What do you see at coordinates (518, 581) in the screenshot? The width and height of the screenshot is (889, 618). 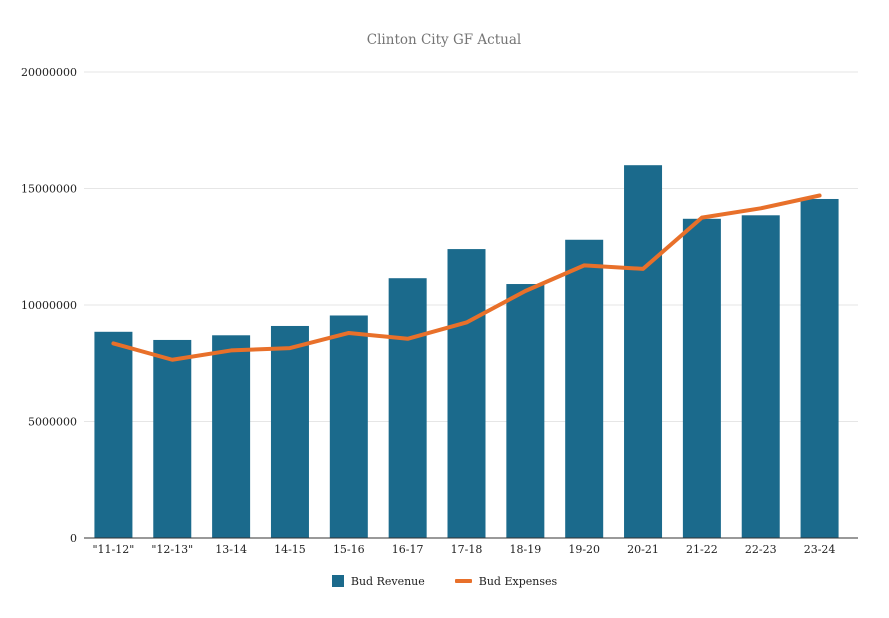 I see `legend-label-expenses: Bud Expenses` at bounding box center [518, 581].